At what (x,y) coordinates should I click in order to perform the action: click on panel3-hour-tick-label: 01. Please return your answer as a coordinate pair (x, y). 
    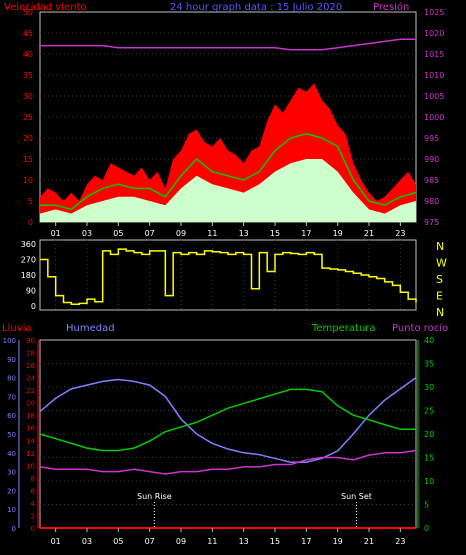
    Looking at the image, I should click on (56, 541).